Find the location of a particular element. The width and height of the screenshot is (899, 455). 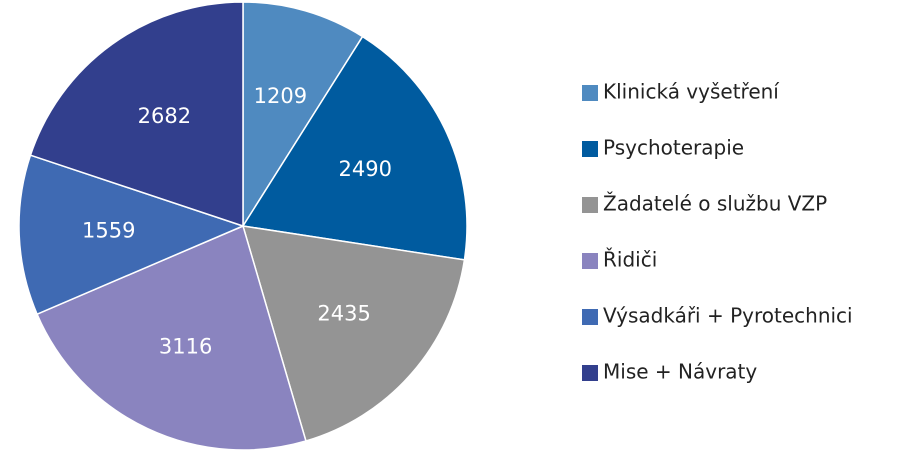

data-label: 2682 is located at coordinates (164, 116).